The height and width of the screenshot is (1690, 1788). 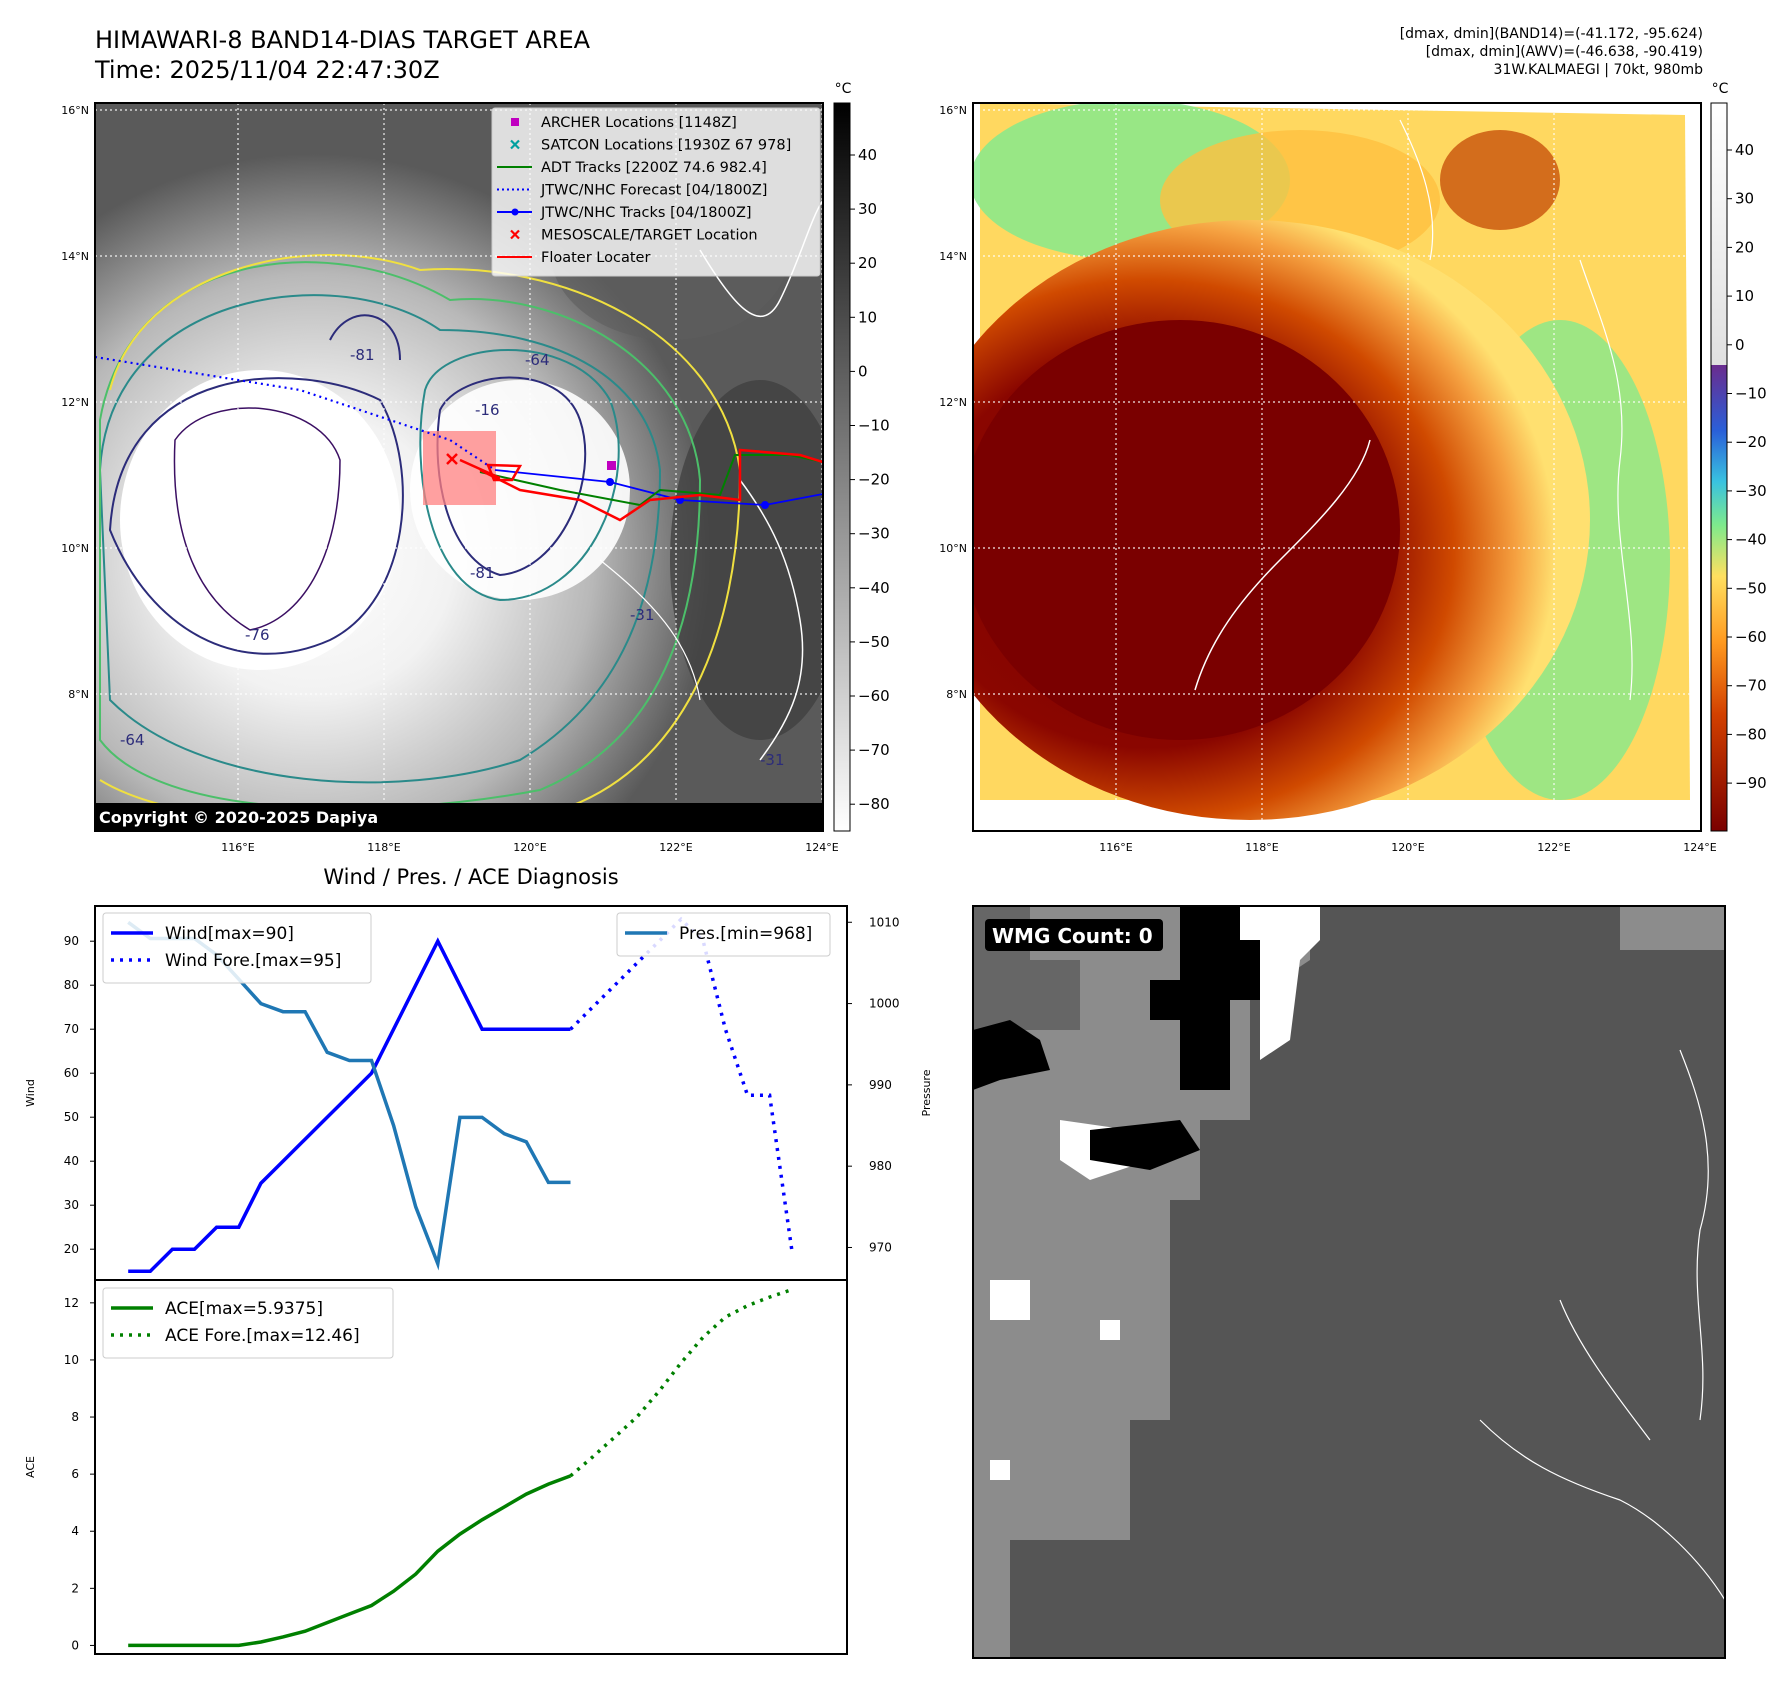 What do you see at coordinates (1751, 637) in the screenshot?
I see `awv-colorbar-tick: −60` at bounding box center [1751, 637].